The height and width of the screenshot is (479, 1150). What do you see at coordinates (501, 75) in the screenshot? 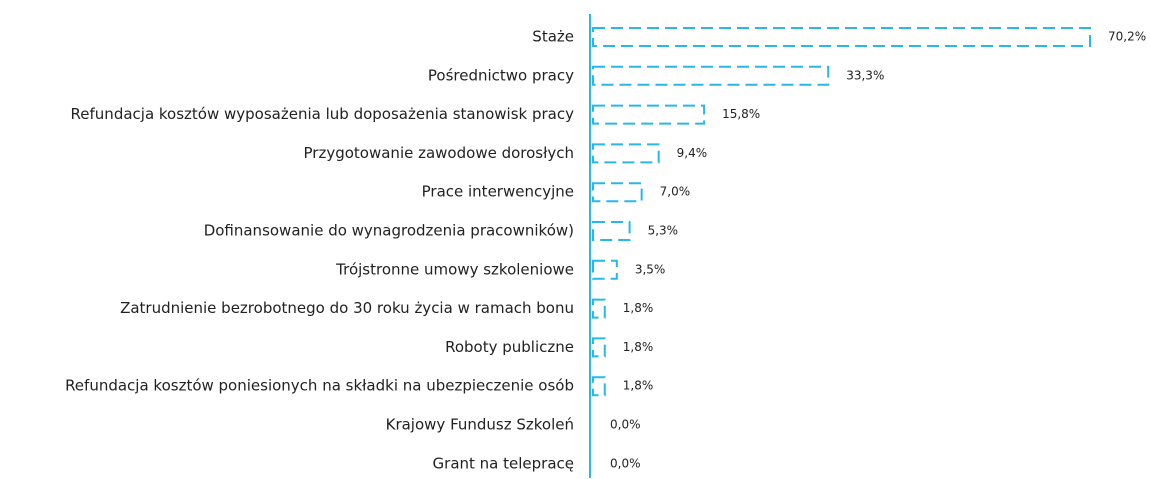
I see `category-label: Pośrednictwo pracy` at bounding box center [501, 75].